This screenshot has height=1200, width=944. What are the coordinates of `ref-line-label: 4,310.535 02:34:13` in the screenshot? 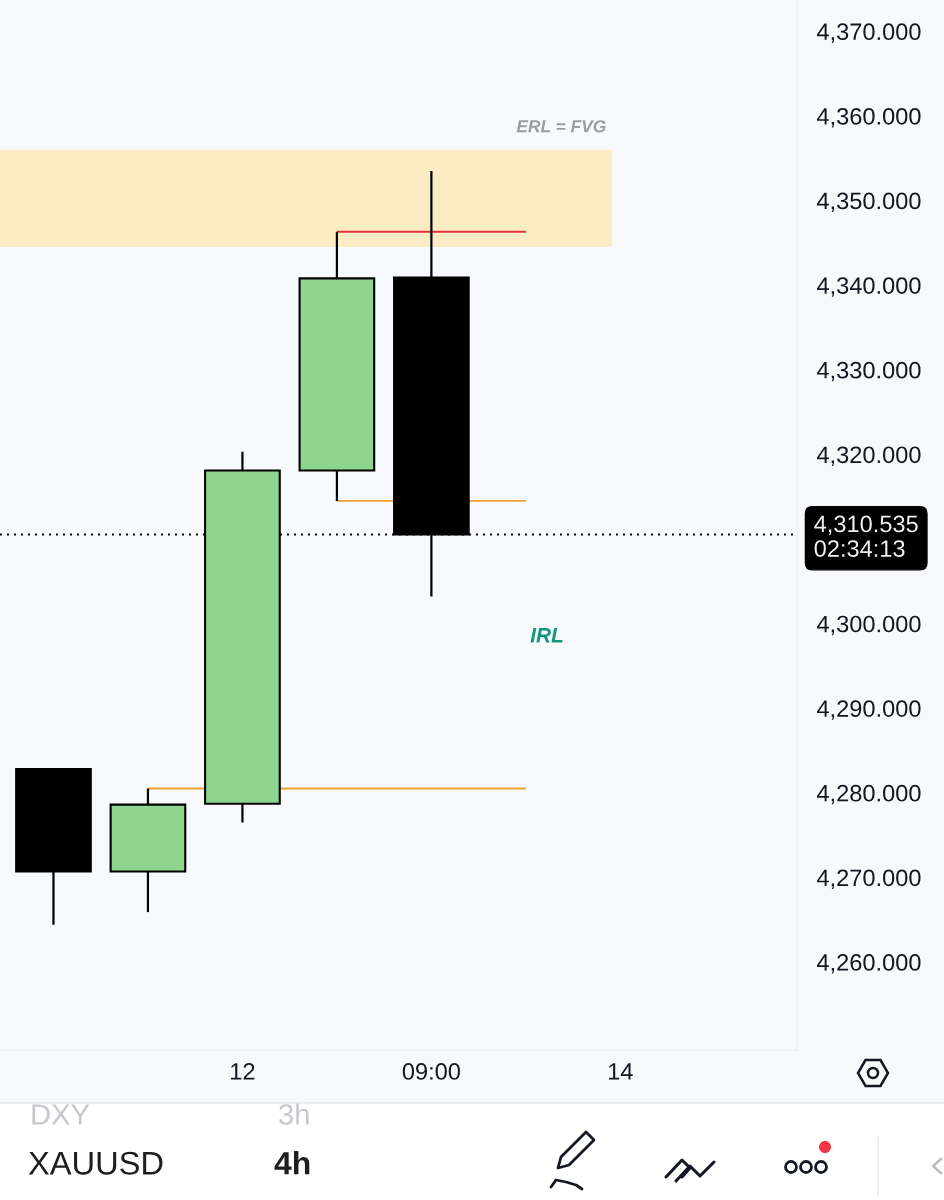 It's located at (866, 536).